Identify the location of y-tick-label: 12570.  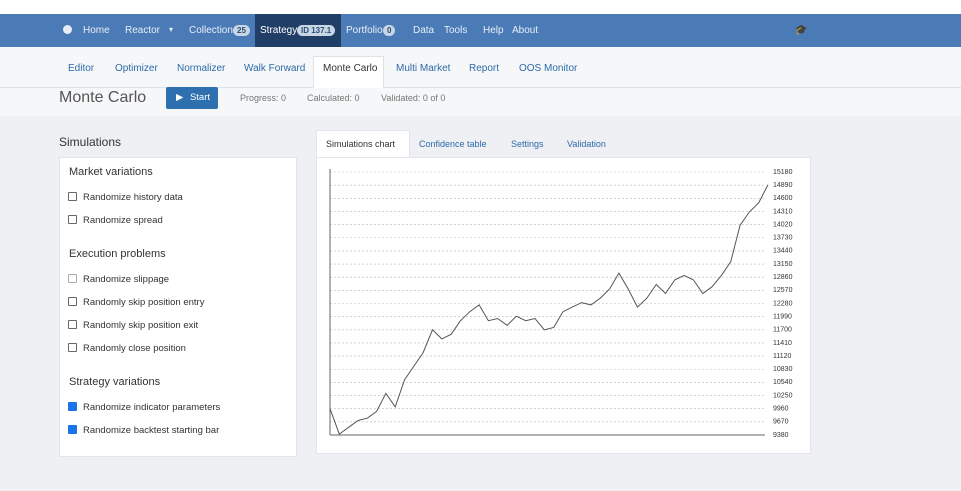
(783, 290).